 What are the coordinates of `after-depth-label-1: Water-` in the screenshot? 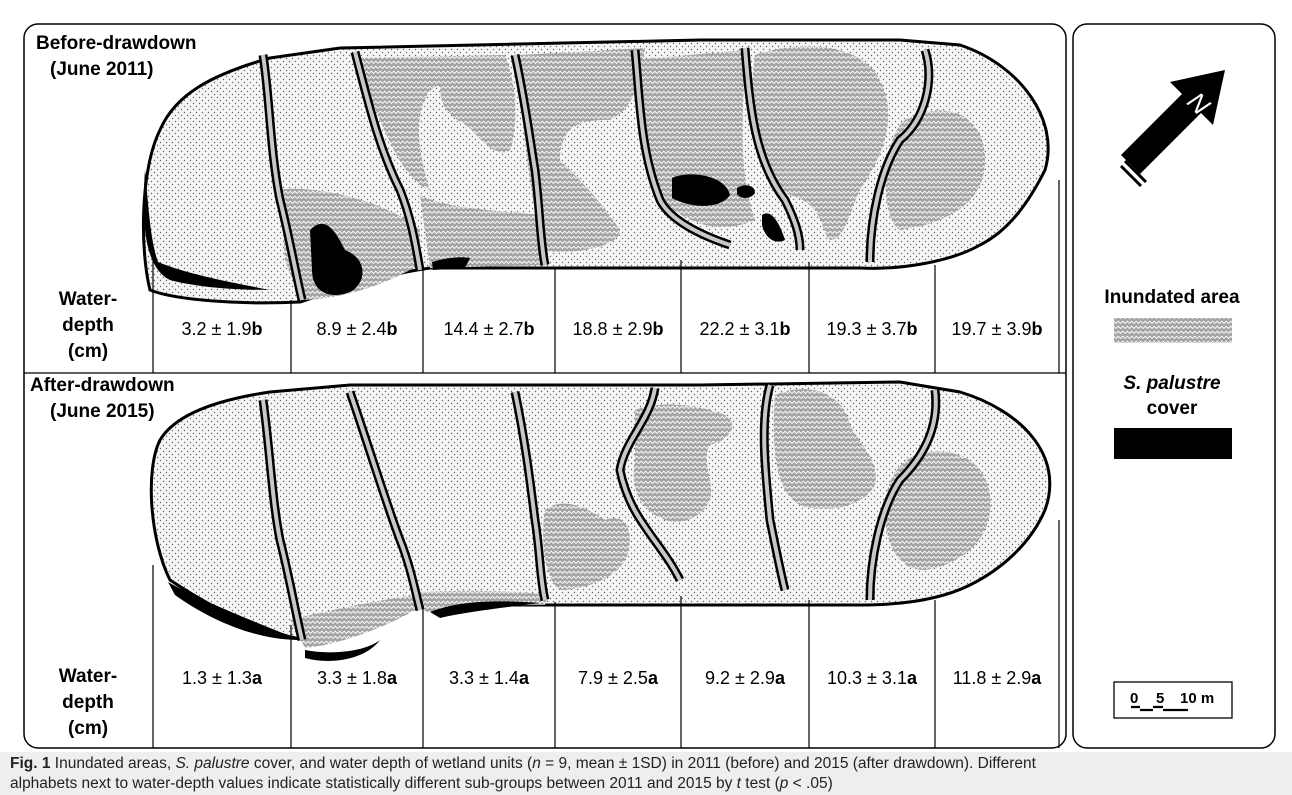 It's located at (88, 676).